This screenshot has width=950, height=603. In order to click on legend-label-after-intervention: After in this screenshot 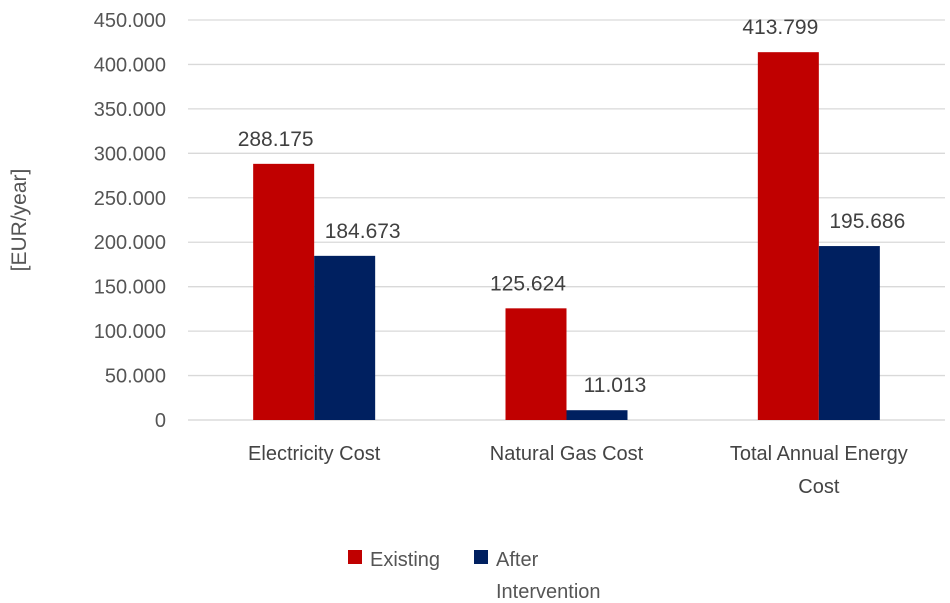, I will do `click(517, 560)`.